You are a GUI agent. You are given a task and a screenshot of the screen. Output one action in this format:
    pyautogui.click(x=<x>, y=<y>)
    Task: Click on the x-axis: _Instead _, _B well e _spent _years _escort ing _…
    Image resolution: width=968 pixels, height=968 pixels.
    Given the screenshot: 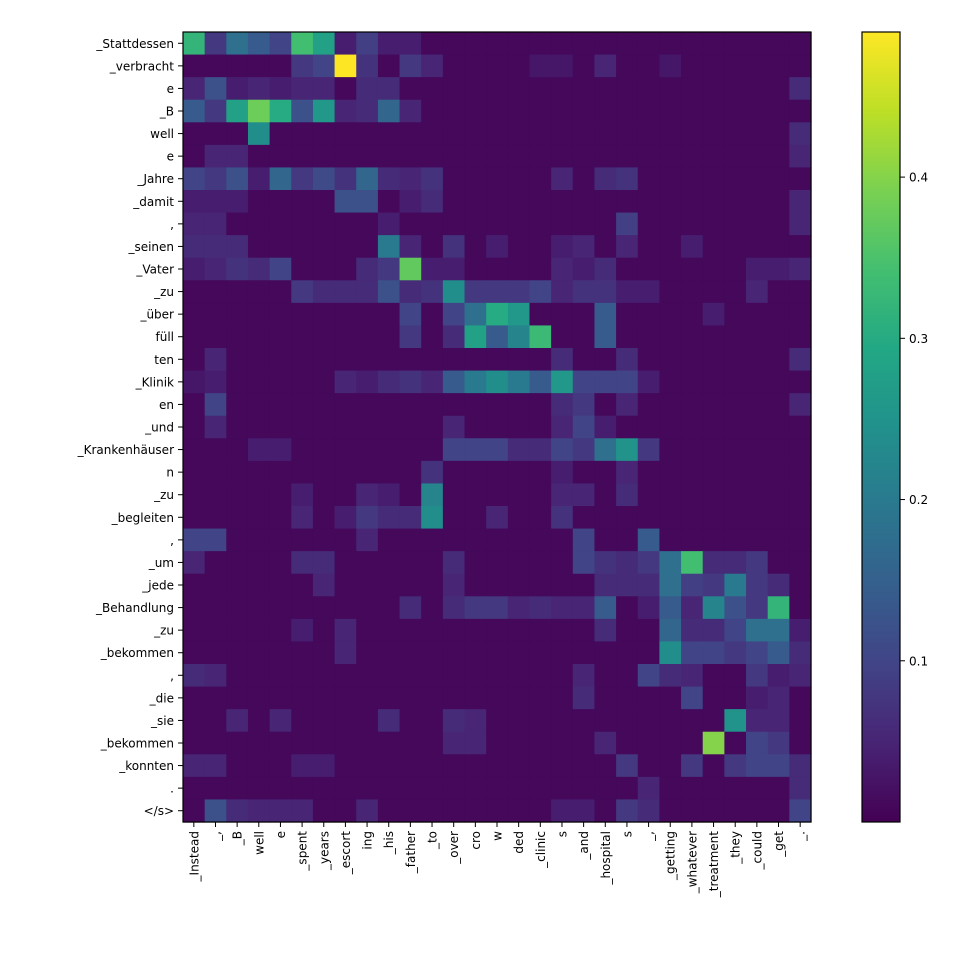 What is the action you would take?
    pyautogui.click(x=497, y=860)
    